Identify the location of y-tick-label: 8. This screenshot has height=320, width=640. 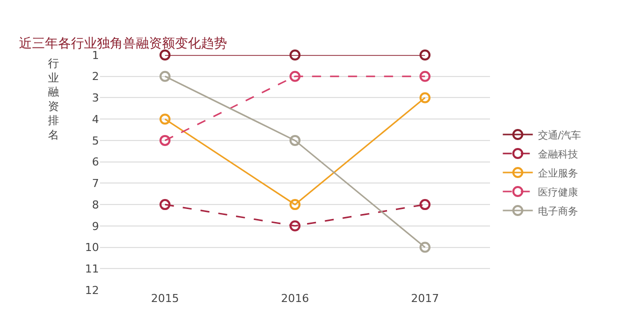
(95, 205).